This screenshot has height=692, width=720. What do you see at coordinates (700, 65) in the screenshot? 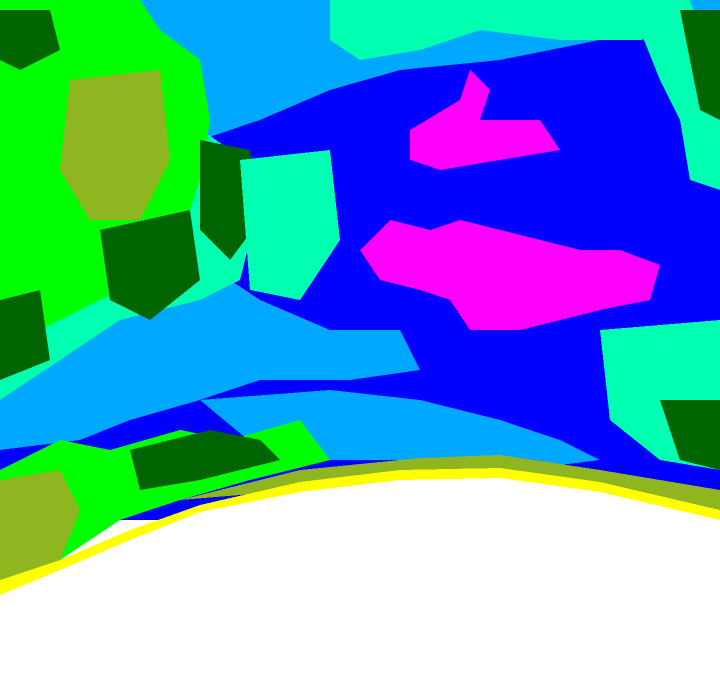
I see `dark-green-top-right` at bounding box center [700, 65].